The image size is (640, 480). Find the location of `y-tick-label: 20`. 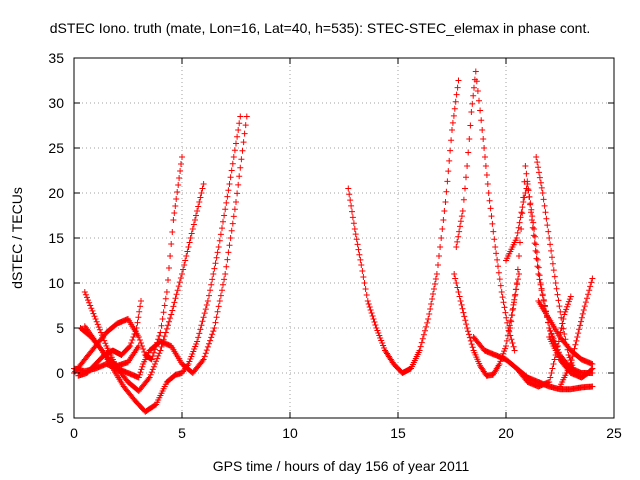

y-tick-label: 20 is located at coordinates (56, 193).